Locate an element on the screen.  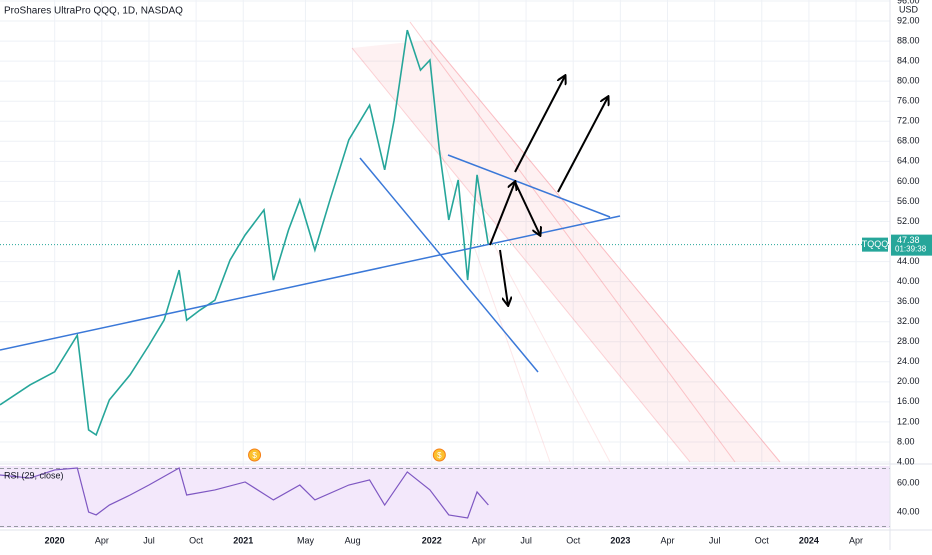
y-tick-label: 40.00 is located at coordinates (908, 281).